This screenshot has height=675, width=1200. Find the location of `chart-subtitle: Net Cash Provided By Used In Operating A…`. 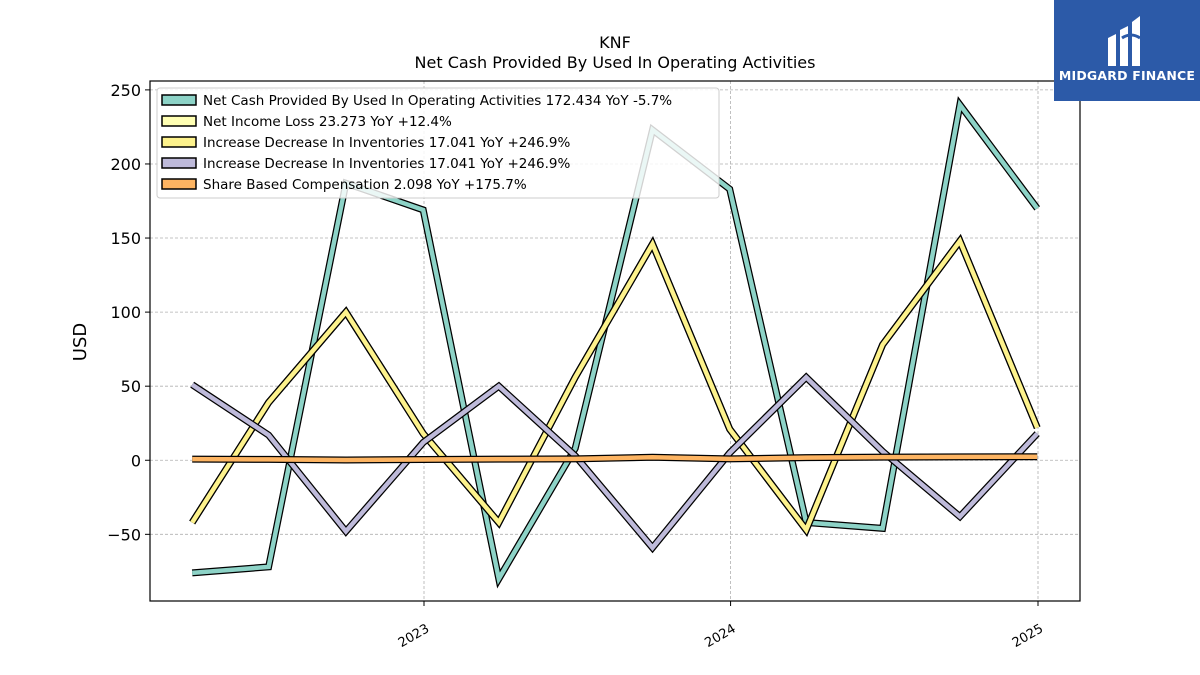

chart-subtitle: Net Cash Provided By Used In Operating A… is located at coordinates (615, 62).